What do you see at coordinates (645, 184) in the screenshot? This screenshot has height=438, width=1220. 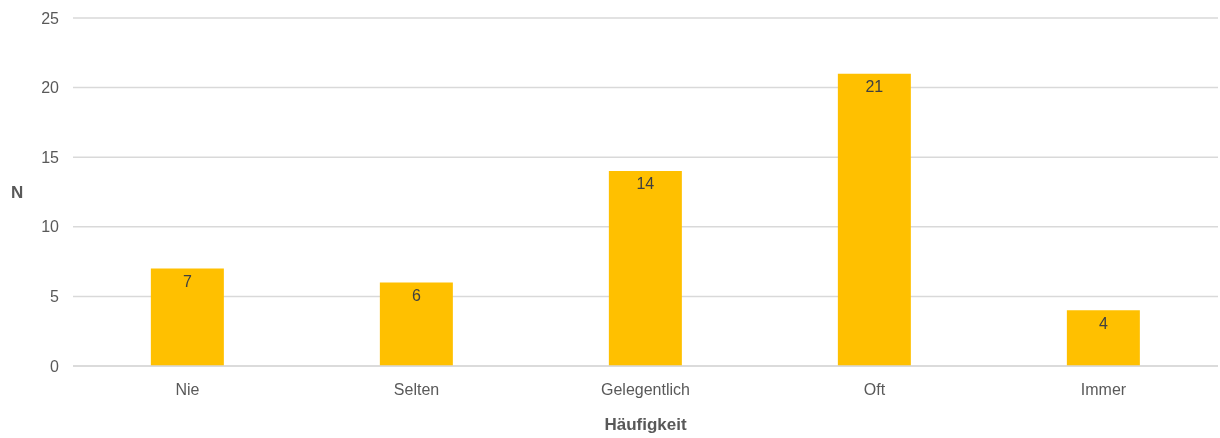 I see `data-label: 14` at bounding box center [645, 184].